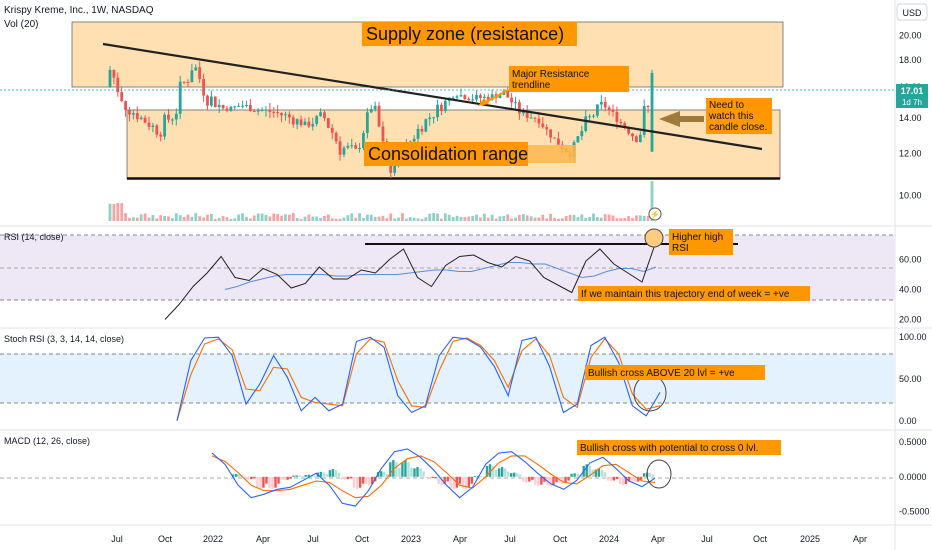  What do you see at coordinates (701, 242) in the screenshot?
I see `higher-high-callout` at bounding box center [701, 242].